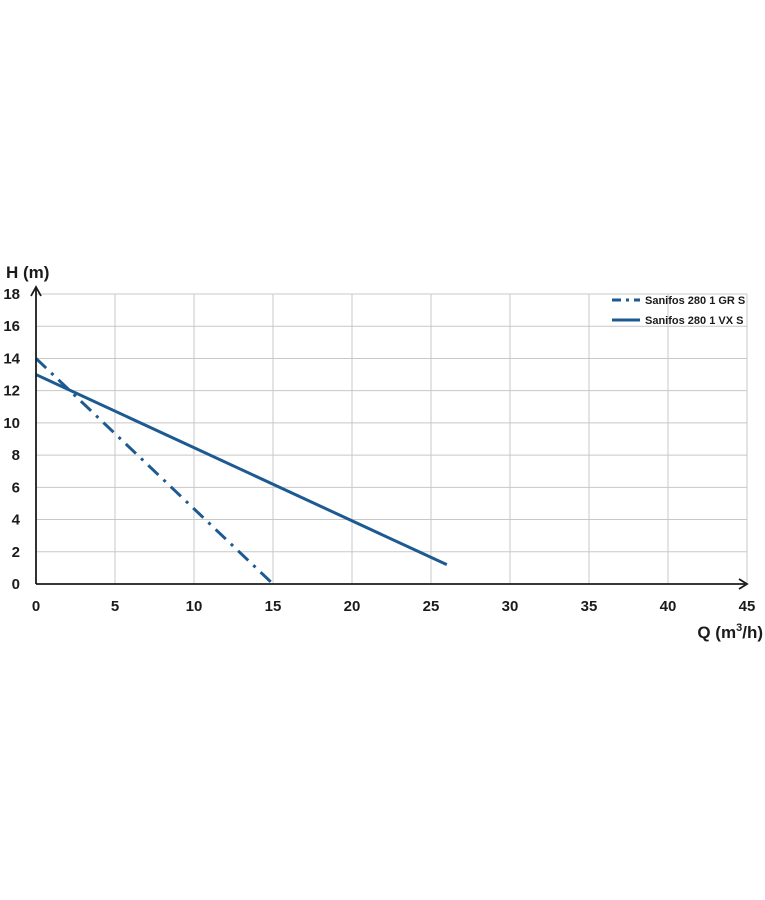 This screenshot has height=900, width=765. I want to click on y-tick-label: 14, so click(11, 358).